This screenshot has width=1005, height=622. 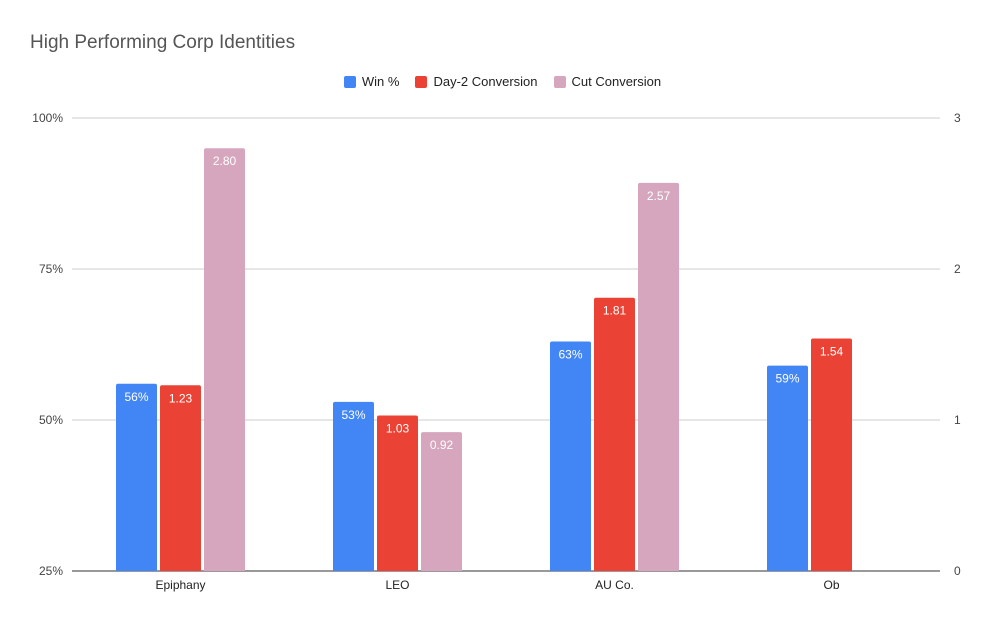 I want to click on category-label: AU Co., so click(x=614, y=585).